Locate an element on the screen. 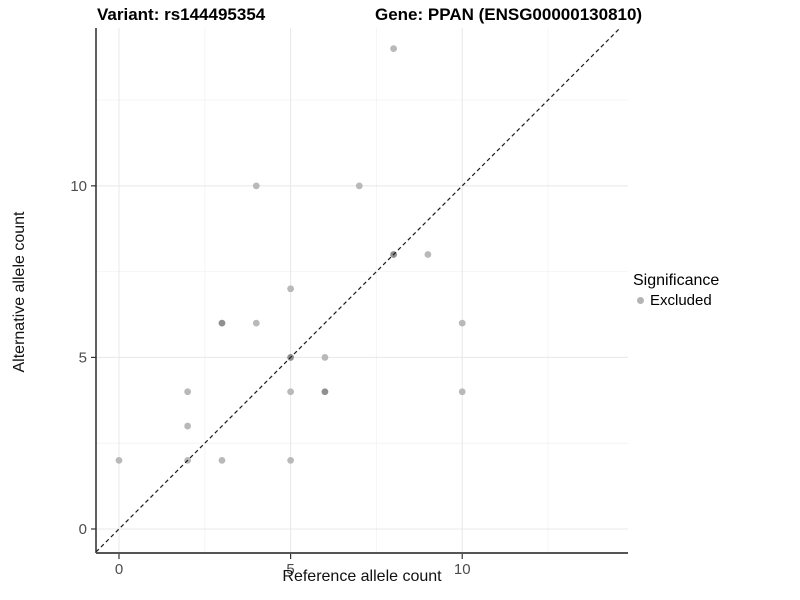 This screenshot has width=800, height=600. legend-point-icon is located at coordinates (640, 300).